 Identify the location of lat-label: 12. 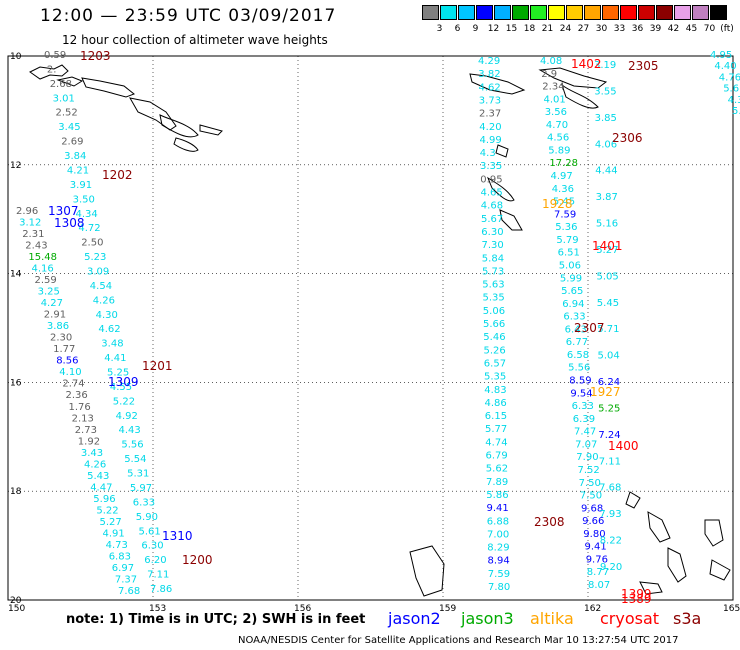
(15, 166).